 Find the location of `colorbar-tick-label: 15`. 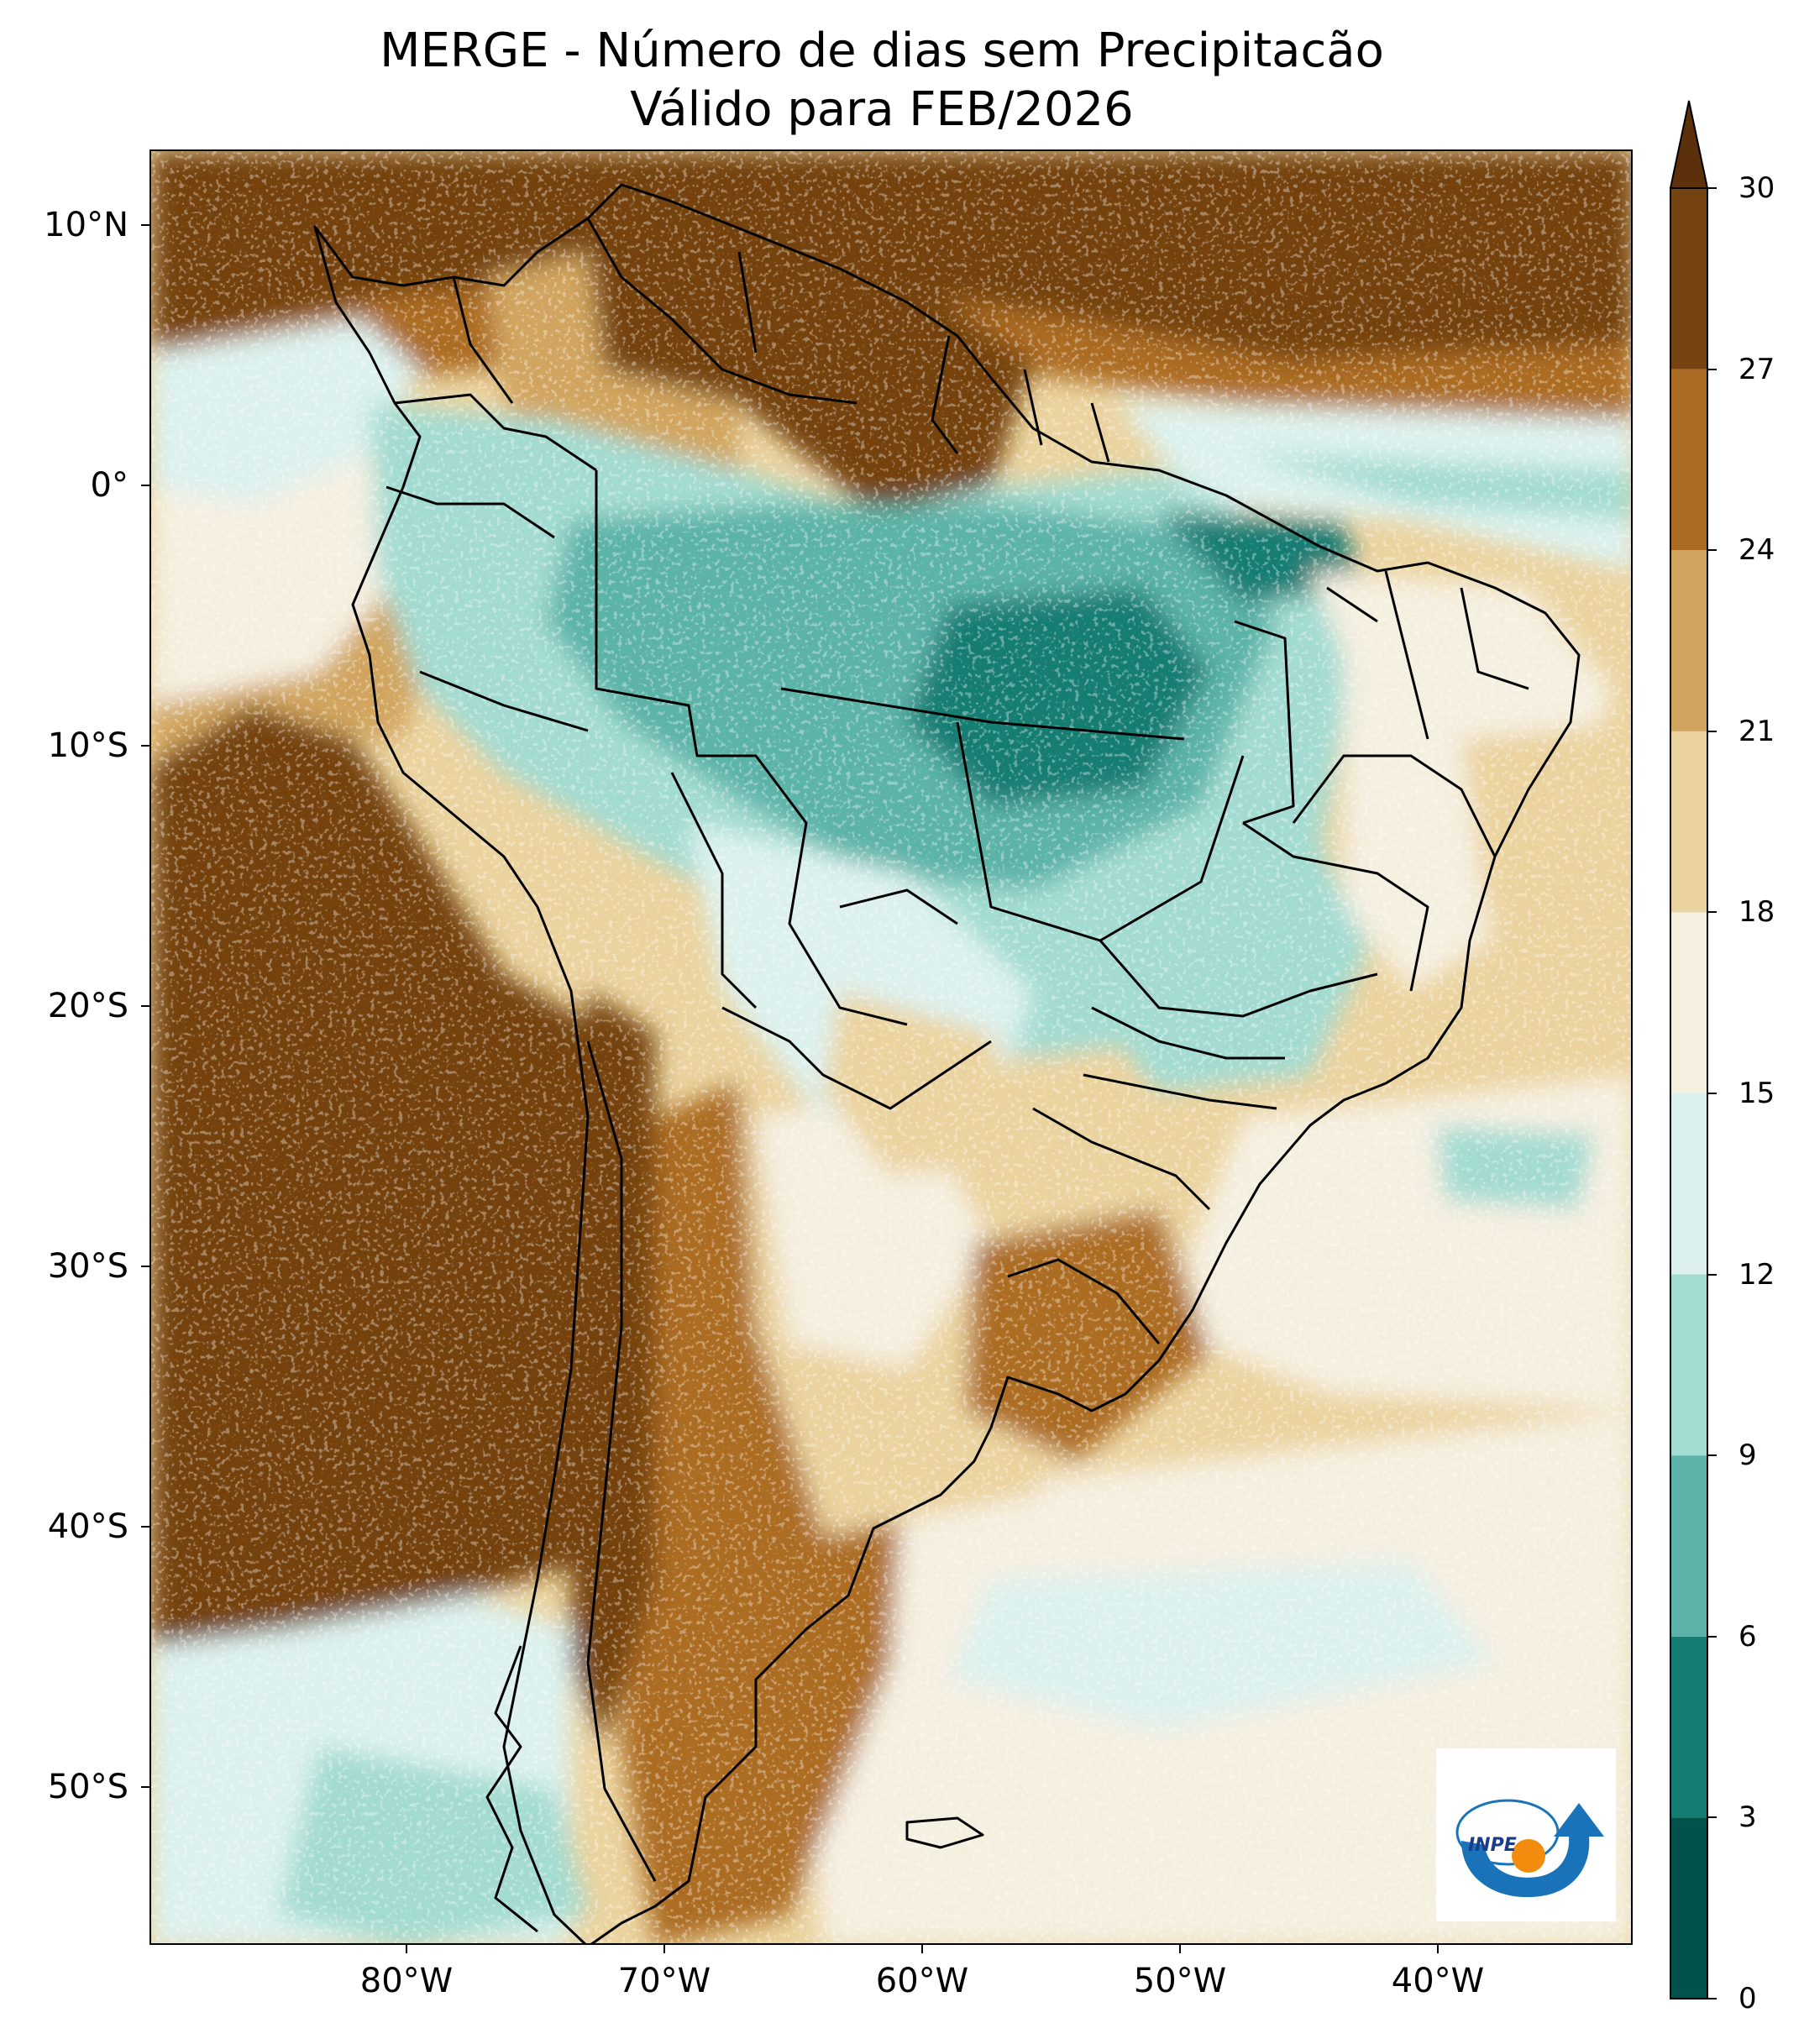

colorbar-tick-label: 15 is located at coordinates (1756, 1093).